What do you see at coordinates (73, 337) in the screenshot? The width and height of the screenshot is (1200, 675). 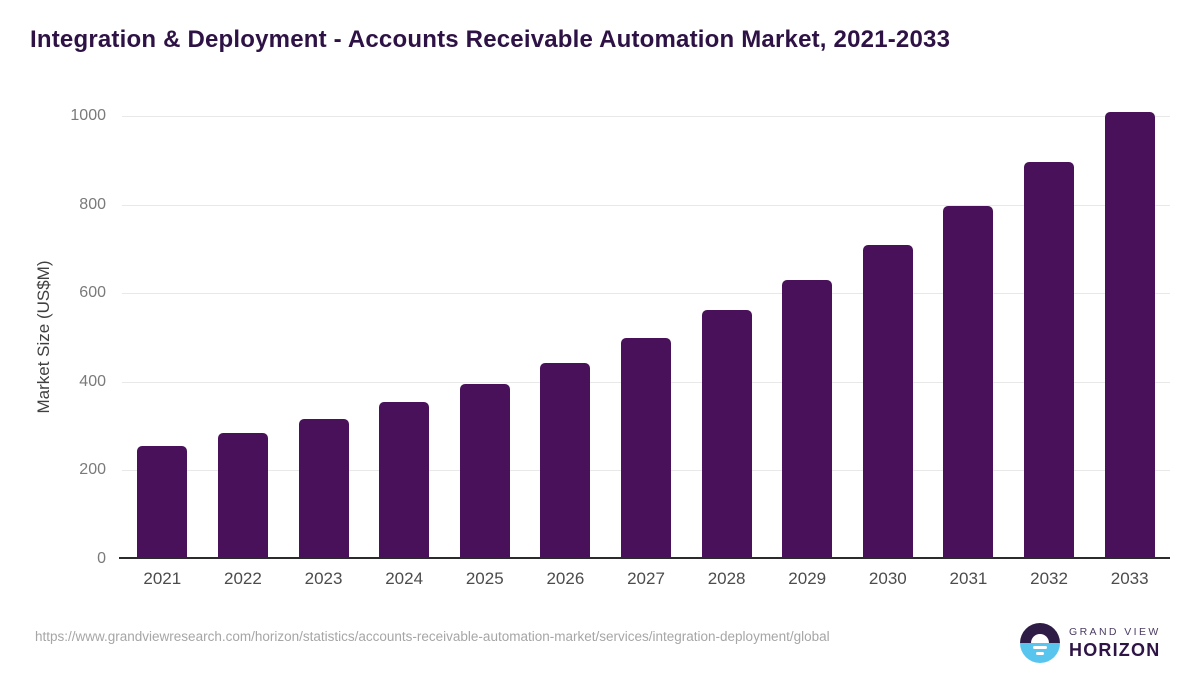 I see `y-axis-ticks: 0 200 400 600 800 1000` at bounding box center [73, 337].